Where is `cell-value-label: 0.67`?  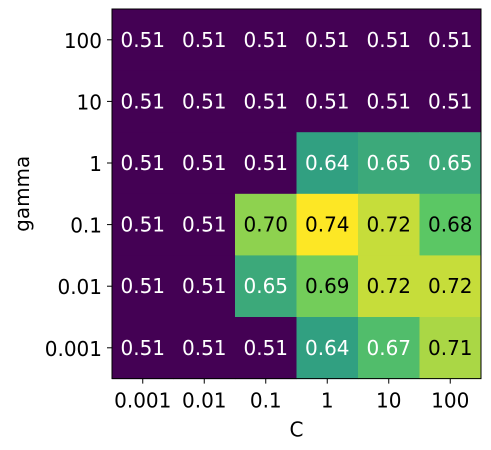 cell-value-label: 0.67 is located at coordinates (388, 348).